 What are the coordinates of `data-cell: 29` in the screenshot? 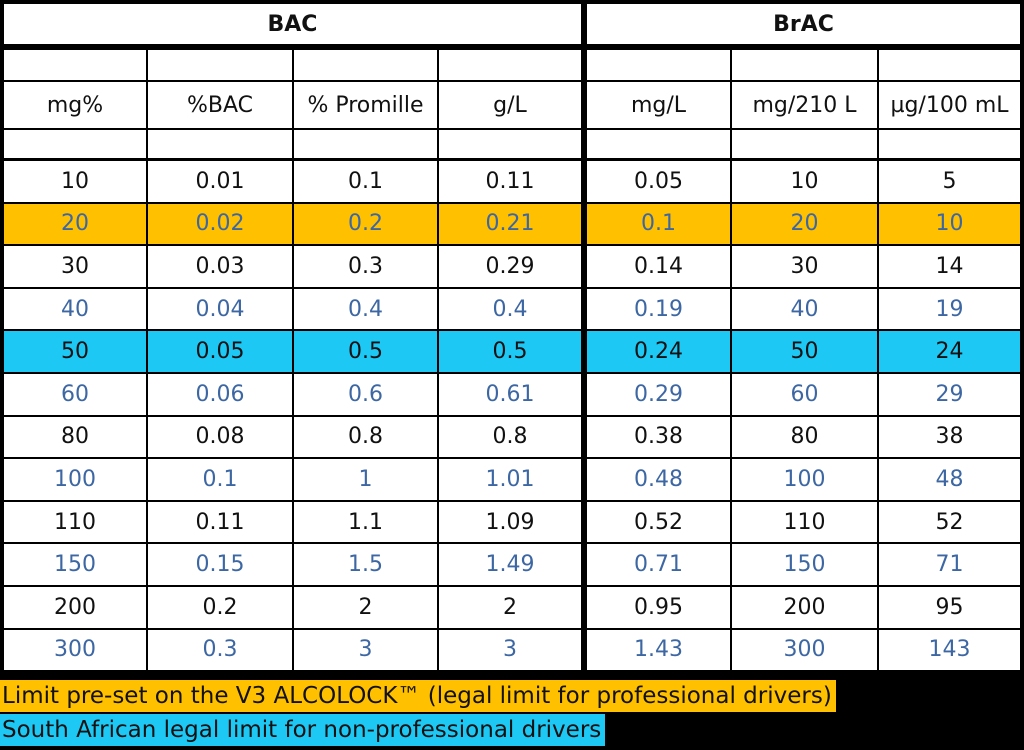 It's located at (949, 394).